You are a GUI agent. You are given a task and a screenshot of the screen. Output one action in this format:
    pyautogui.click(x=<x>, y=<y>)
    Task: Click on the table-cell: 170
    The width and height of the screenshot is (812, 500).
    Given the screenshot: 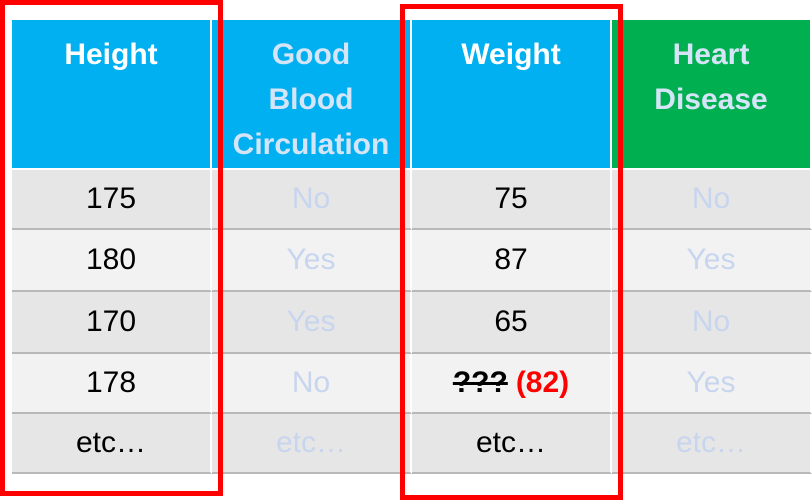 What is the action you would take?
    pyautogui.click(x=112, y=323)
    